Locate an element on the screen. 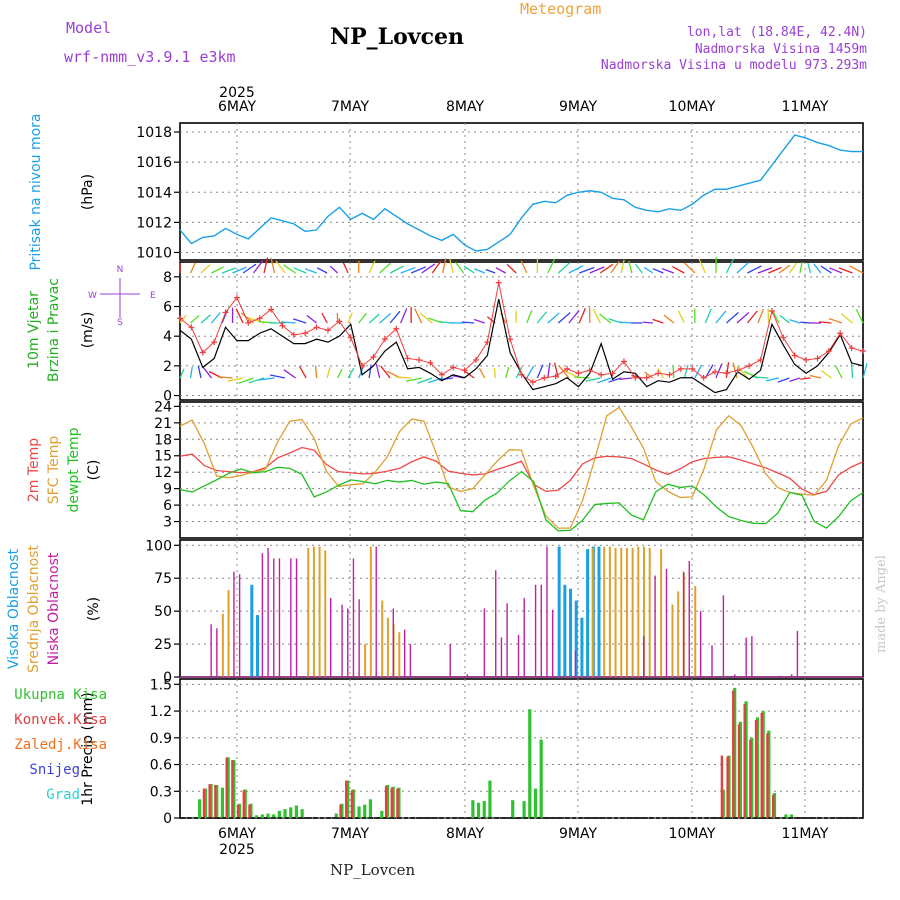 The width and height of the screenshot is (900, 900). y-tick-label: 1012 is located at coordinates (154, 223).